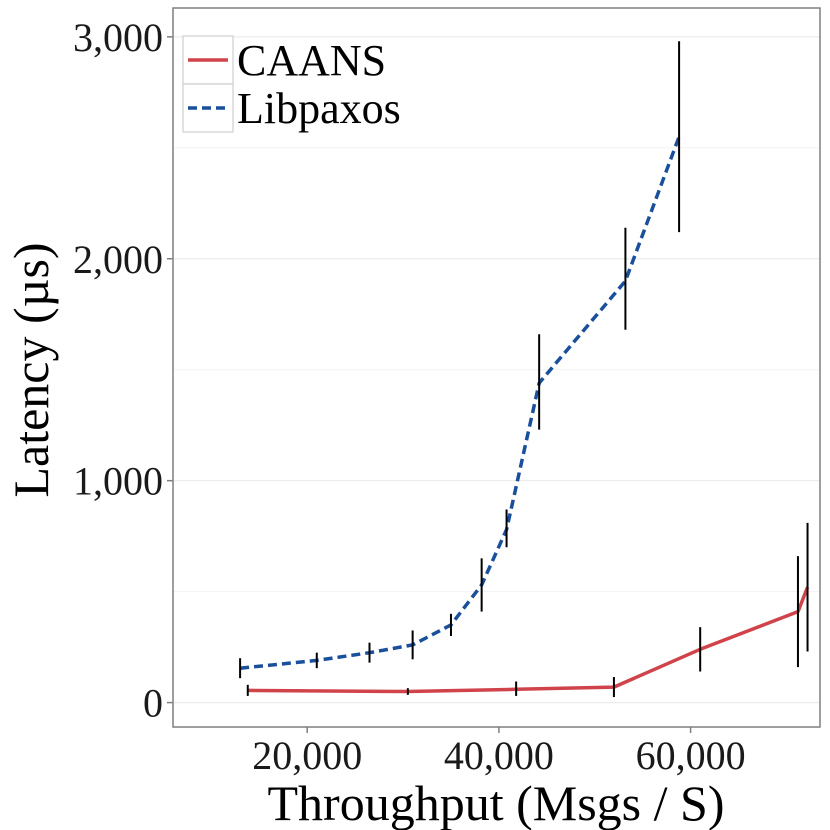 This screenshot has width=830, height=830. I want to click on x-tick-label: 20,000, so click(307, 755).